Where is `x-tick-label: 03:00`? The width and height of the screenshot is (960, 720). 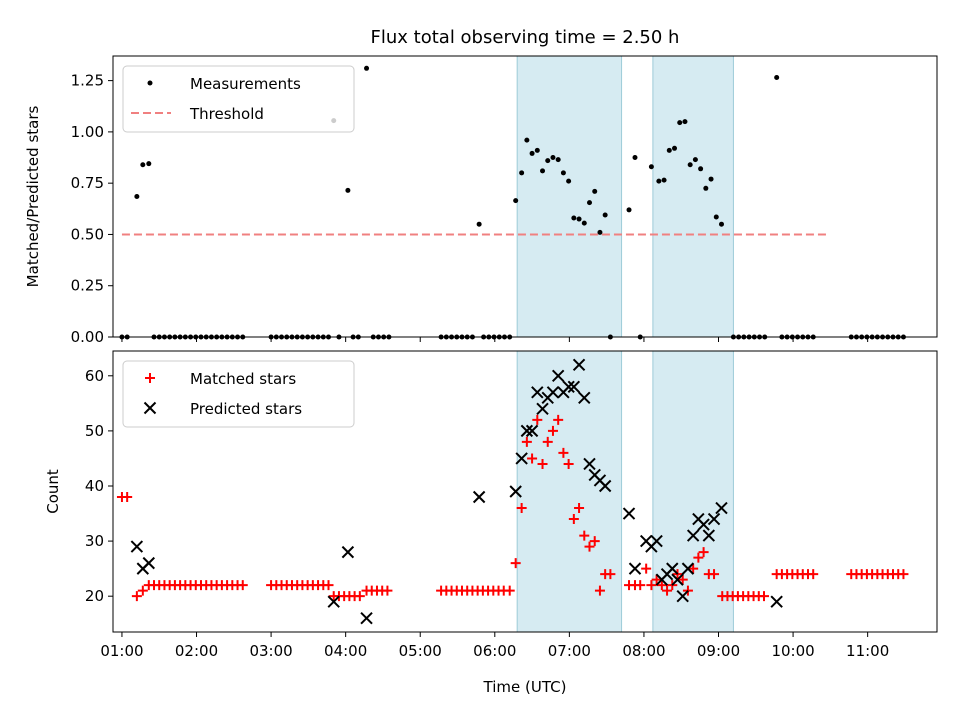 x-tick-label: 03:00 is located at coordinates (270, 651).